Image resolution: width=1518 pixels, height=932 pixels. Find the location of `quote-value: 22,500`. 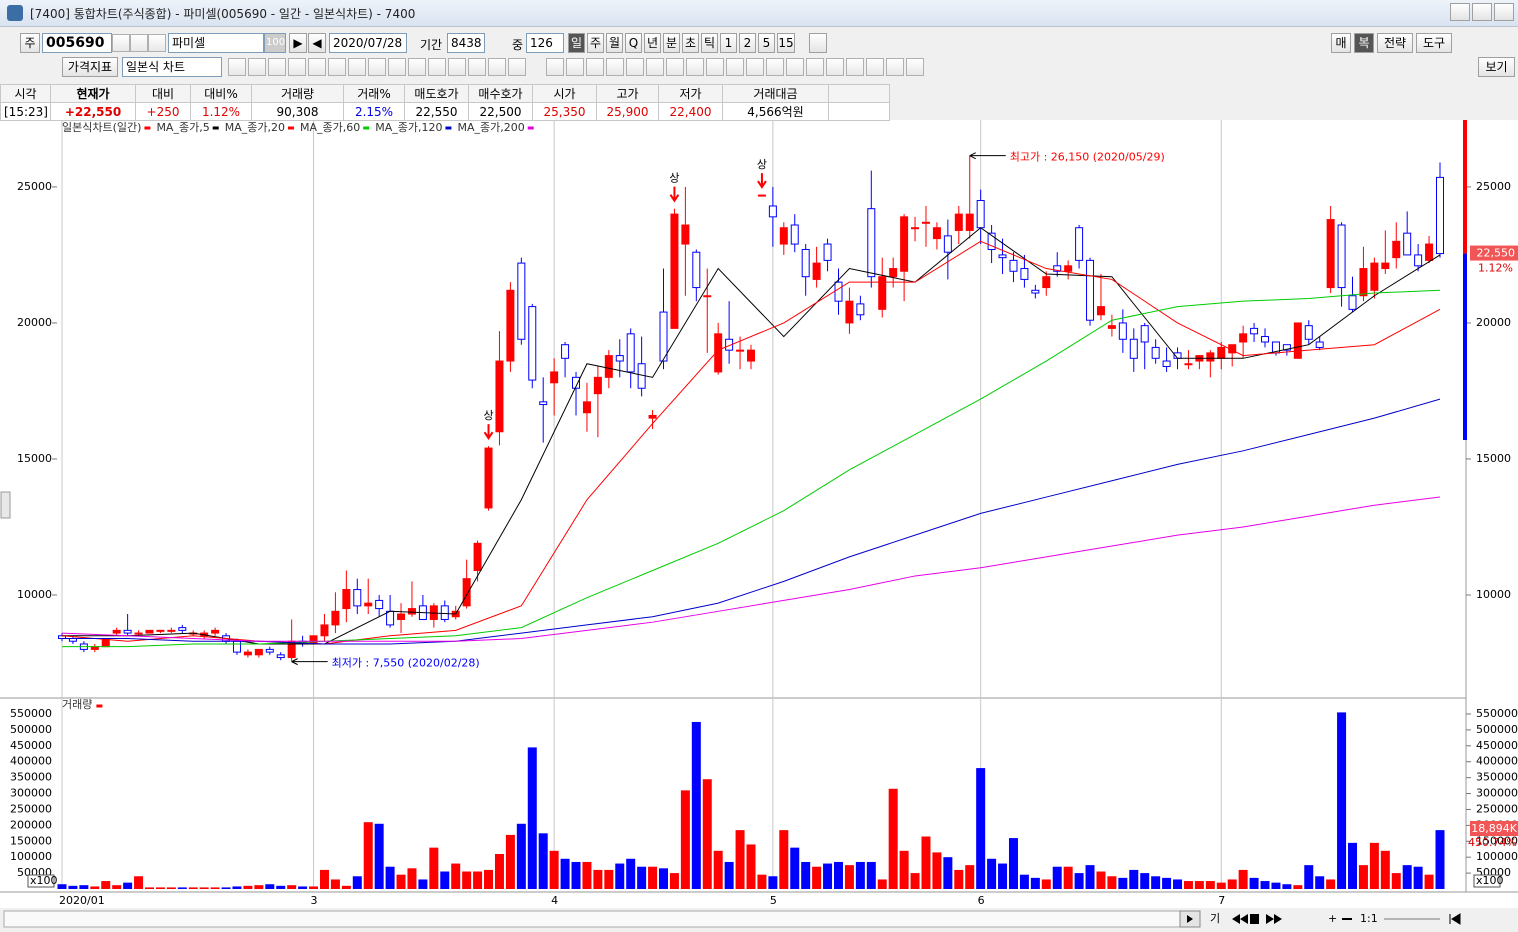

quote-value: 22,500 is located at coordinates (500, 111).